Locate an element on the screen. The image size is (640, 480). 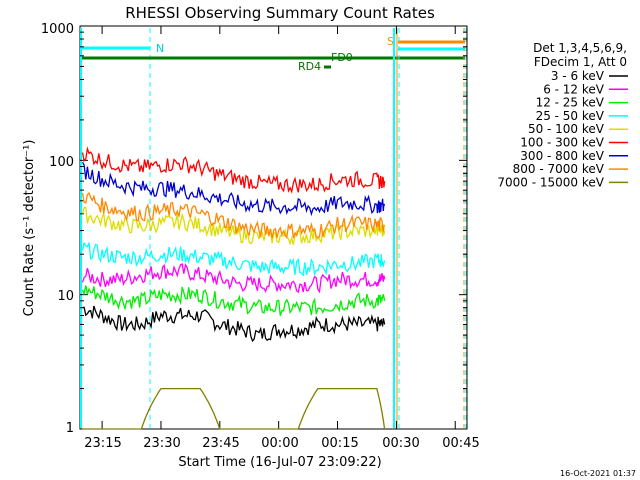
annotation-n: N is located at coordinates (160, 48).